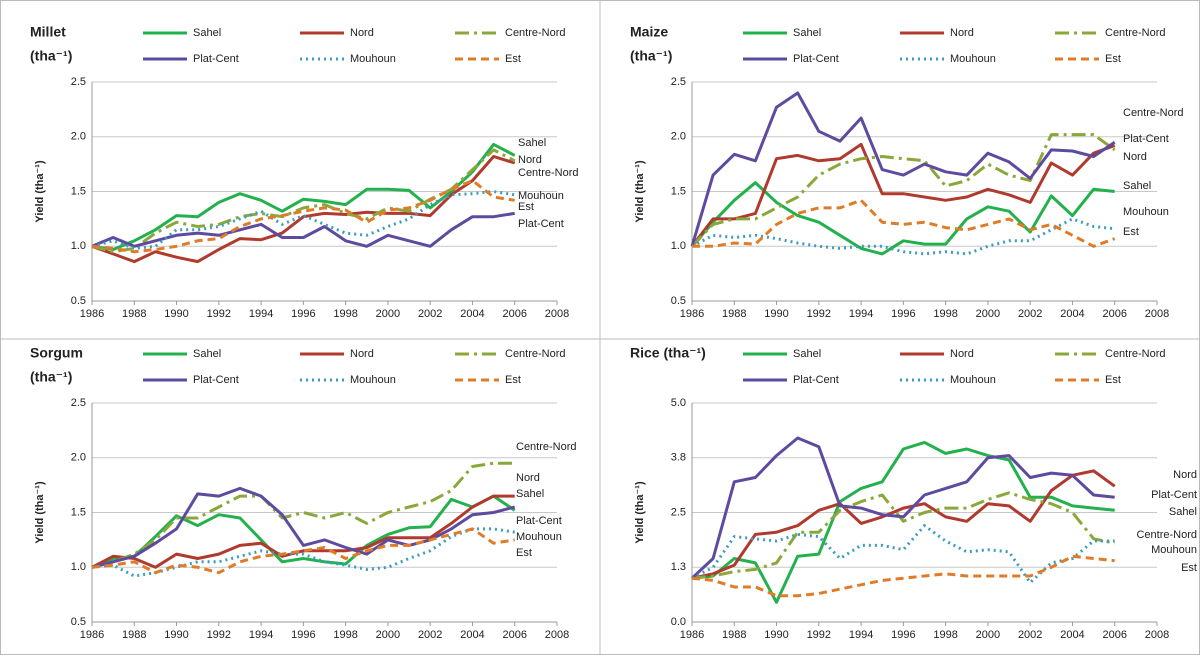 The height and width of the screenshot is (655, 1200). Describe the element at coordinates (1135, 33) in the screenshot. I see `legend-label: Centre-Nord` at that location.